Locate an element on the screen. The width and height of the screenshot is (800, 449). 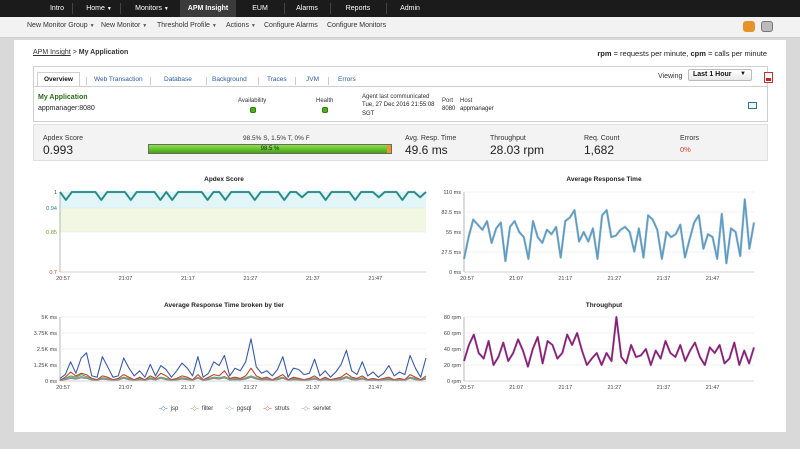
throughput-label: Throughput is located at coordinates (508, 138).